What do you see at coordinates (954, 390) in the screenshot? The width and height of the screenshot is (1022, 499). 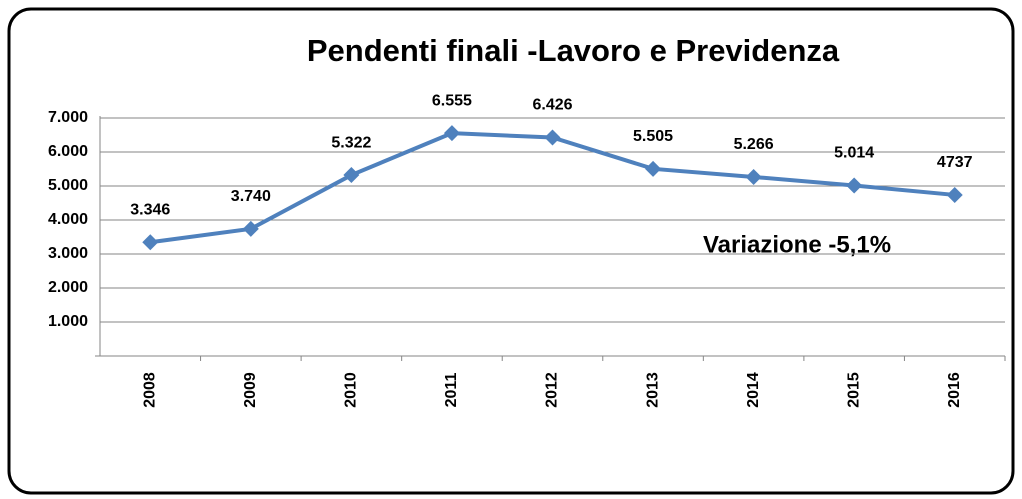 I see `x-tick-label: 2016` at bounding box center [954, 390].